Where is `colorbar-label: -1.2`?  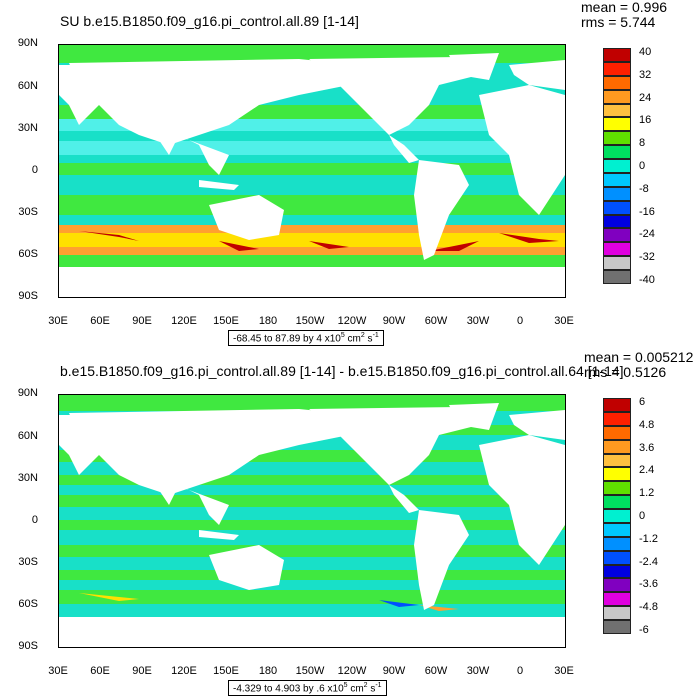 colorbar-label: -1.2 is located at coordinates (648, 538).